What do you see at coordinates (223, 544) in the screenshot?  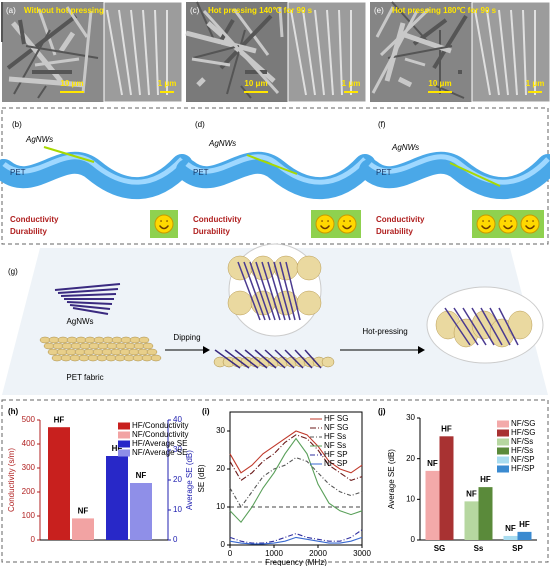 I see `y-tick-label: 0` at bounding box center [223, 544].